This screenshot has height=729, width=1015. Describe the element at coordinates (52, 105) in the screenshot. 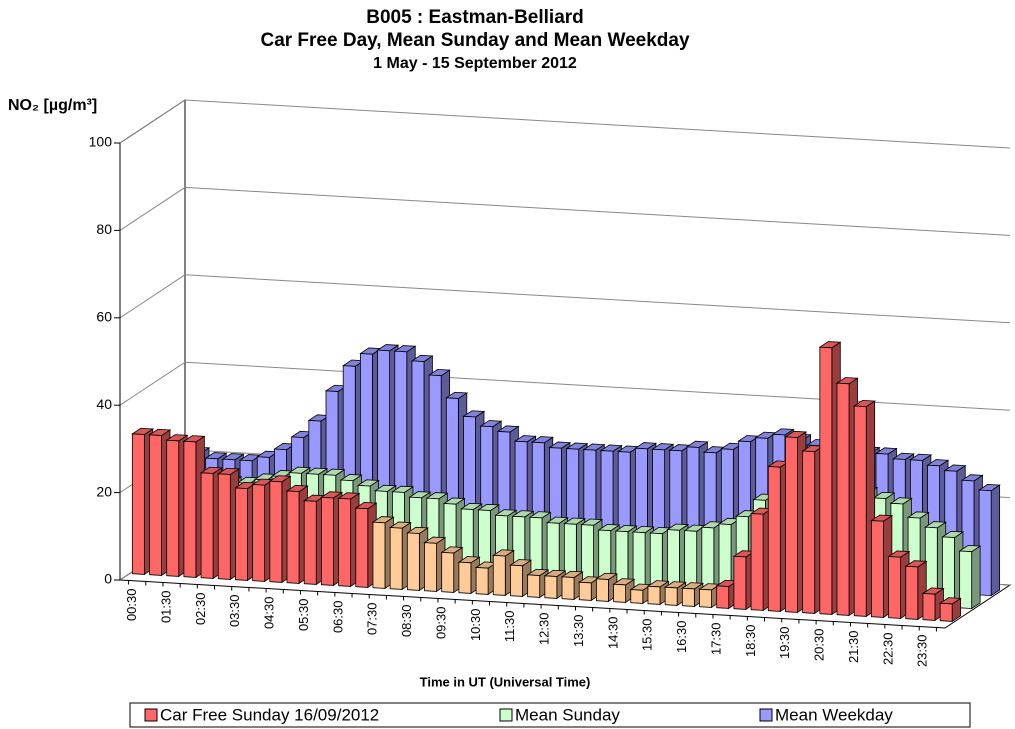

I see `y-axis-label: NO₂ [µg/m³]` at that location.